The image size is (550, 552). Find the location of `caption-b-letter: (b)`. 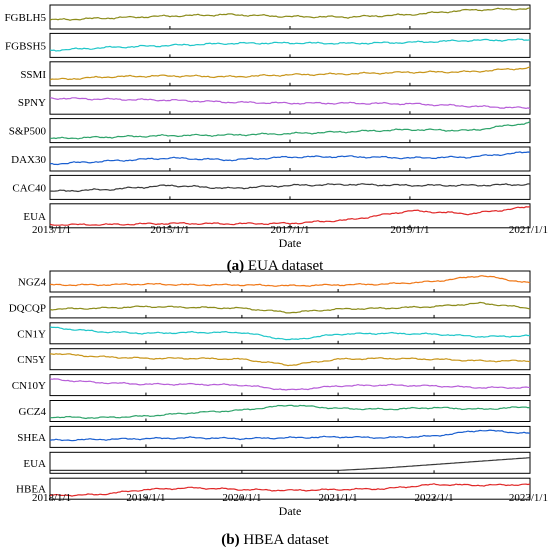

caption-b-letter: (b) is located at coordinates (230, 540).